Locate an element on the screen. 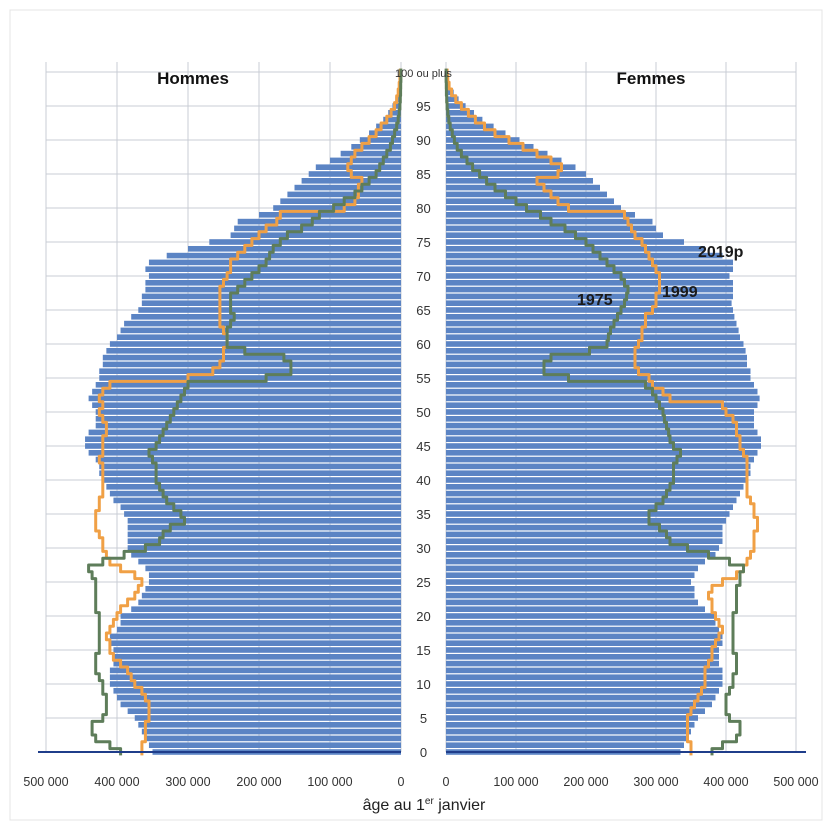  x-tick-label-left: 500 000 is located at coordinates (45, 782).